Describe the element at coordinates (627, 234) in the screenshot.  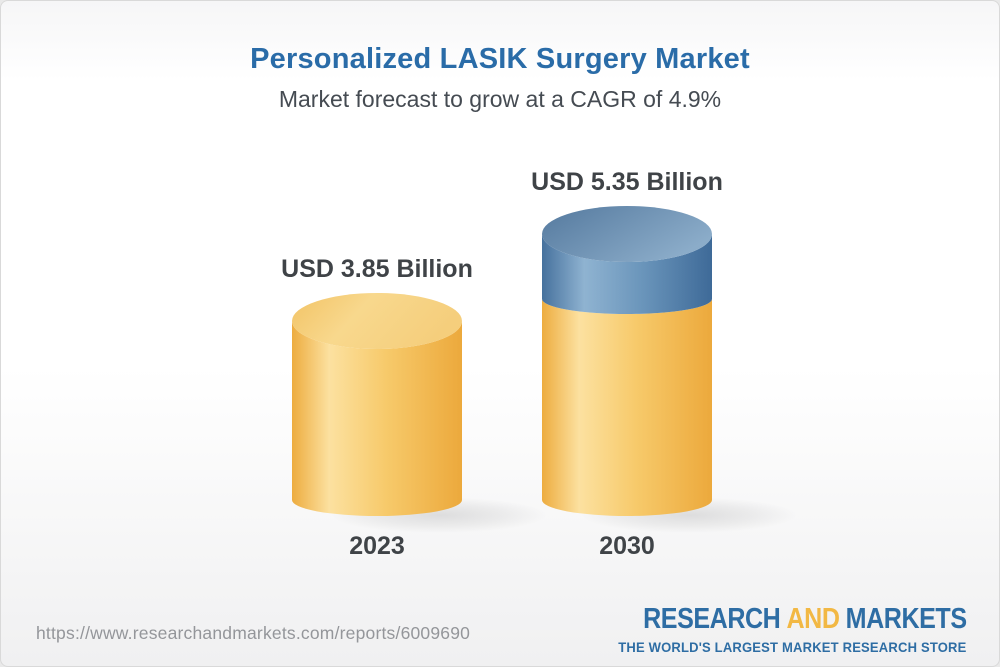
I see `cylinder-cap-growth` at that location.